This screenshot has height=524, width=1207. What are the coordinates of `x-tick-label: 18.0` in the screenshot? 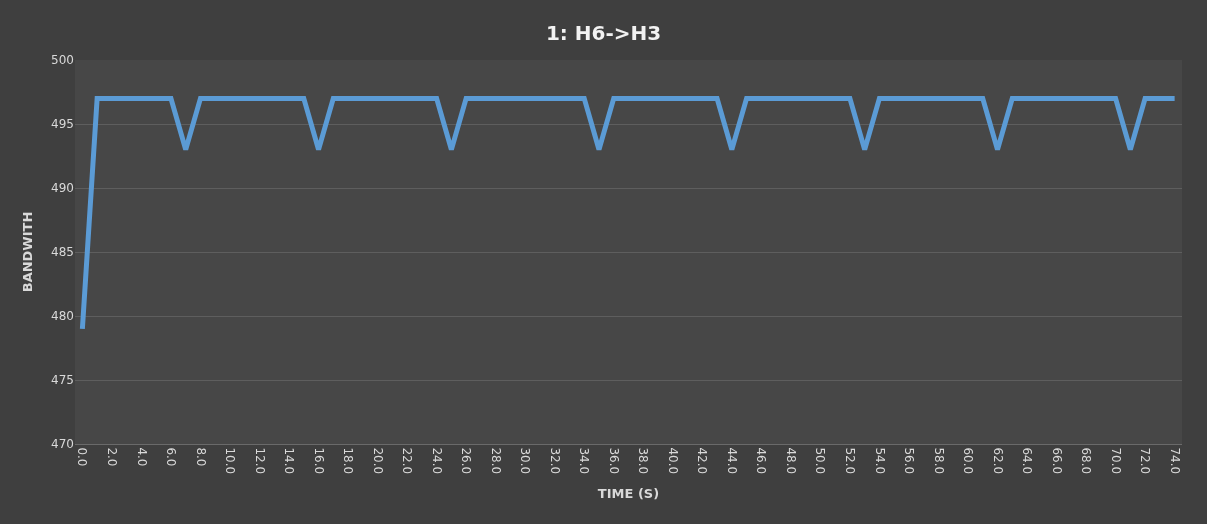 It's located at (348, 461).